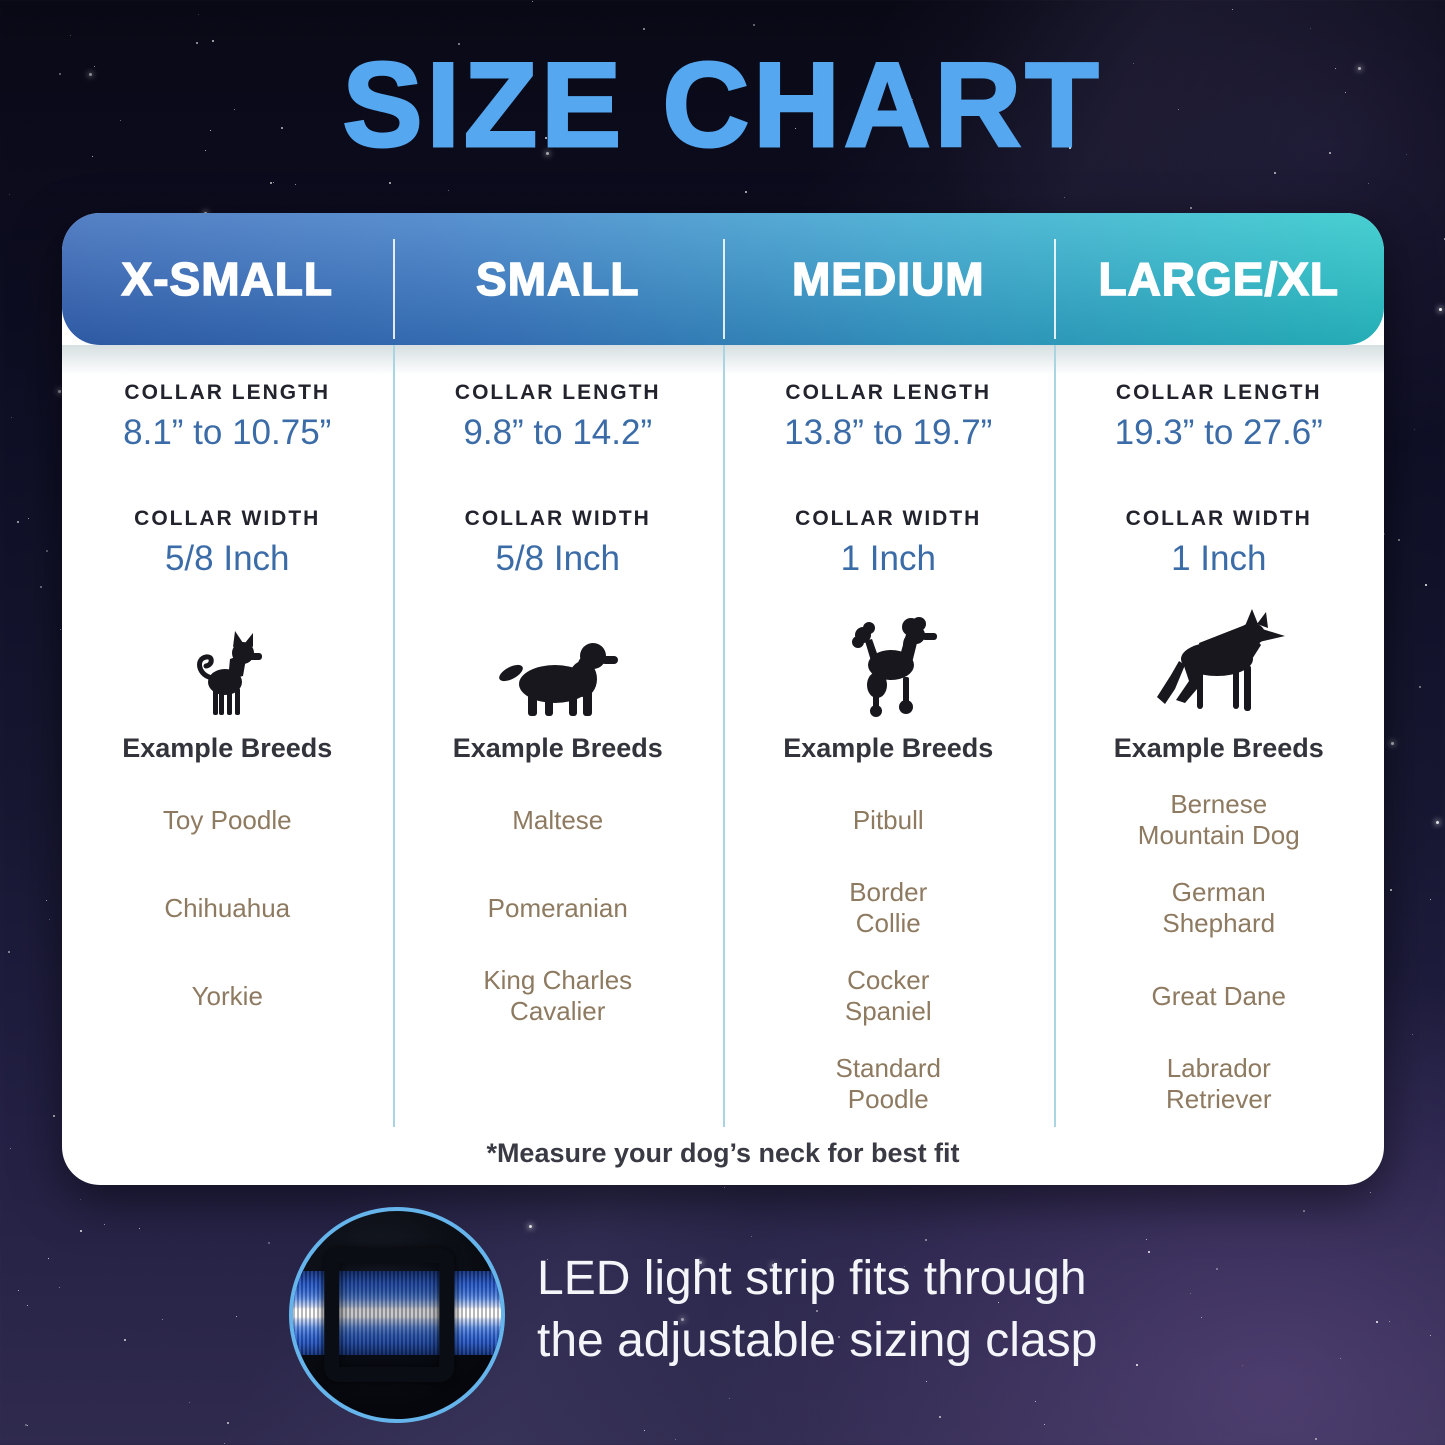  I want to click on breed-item: Pomeranian, so click(557, 907).